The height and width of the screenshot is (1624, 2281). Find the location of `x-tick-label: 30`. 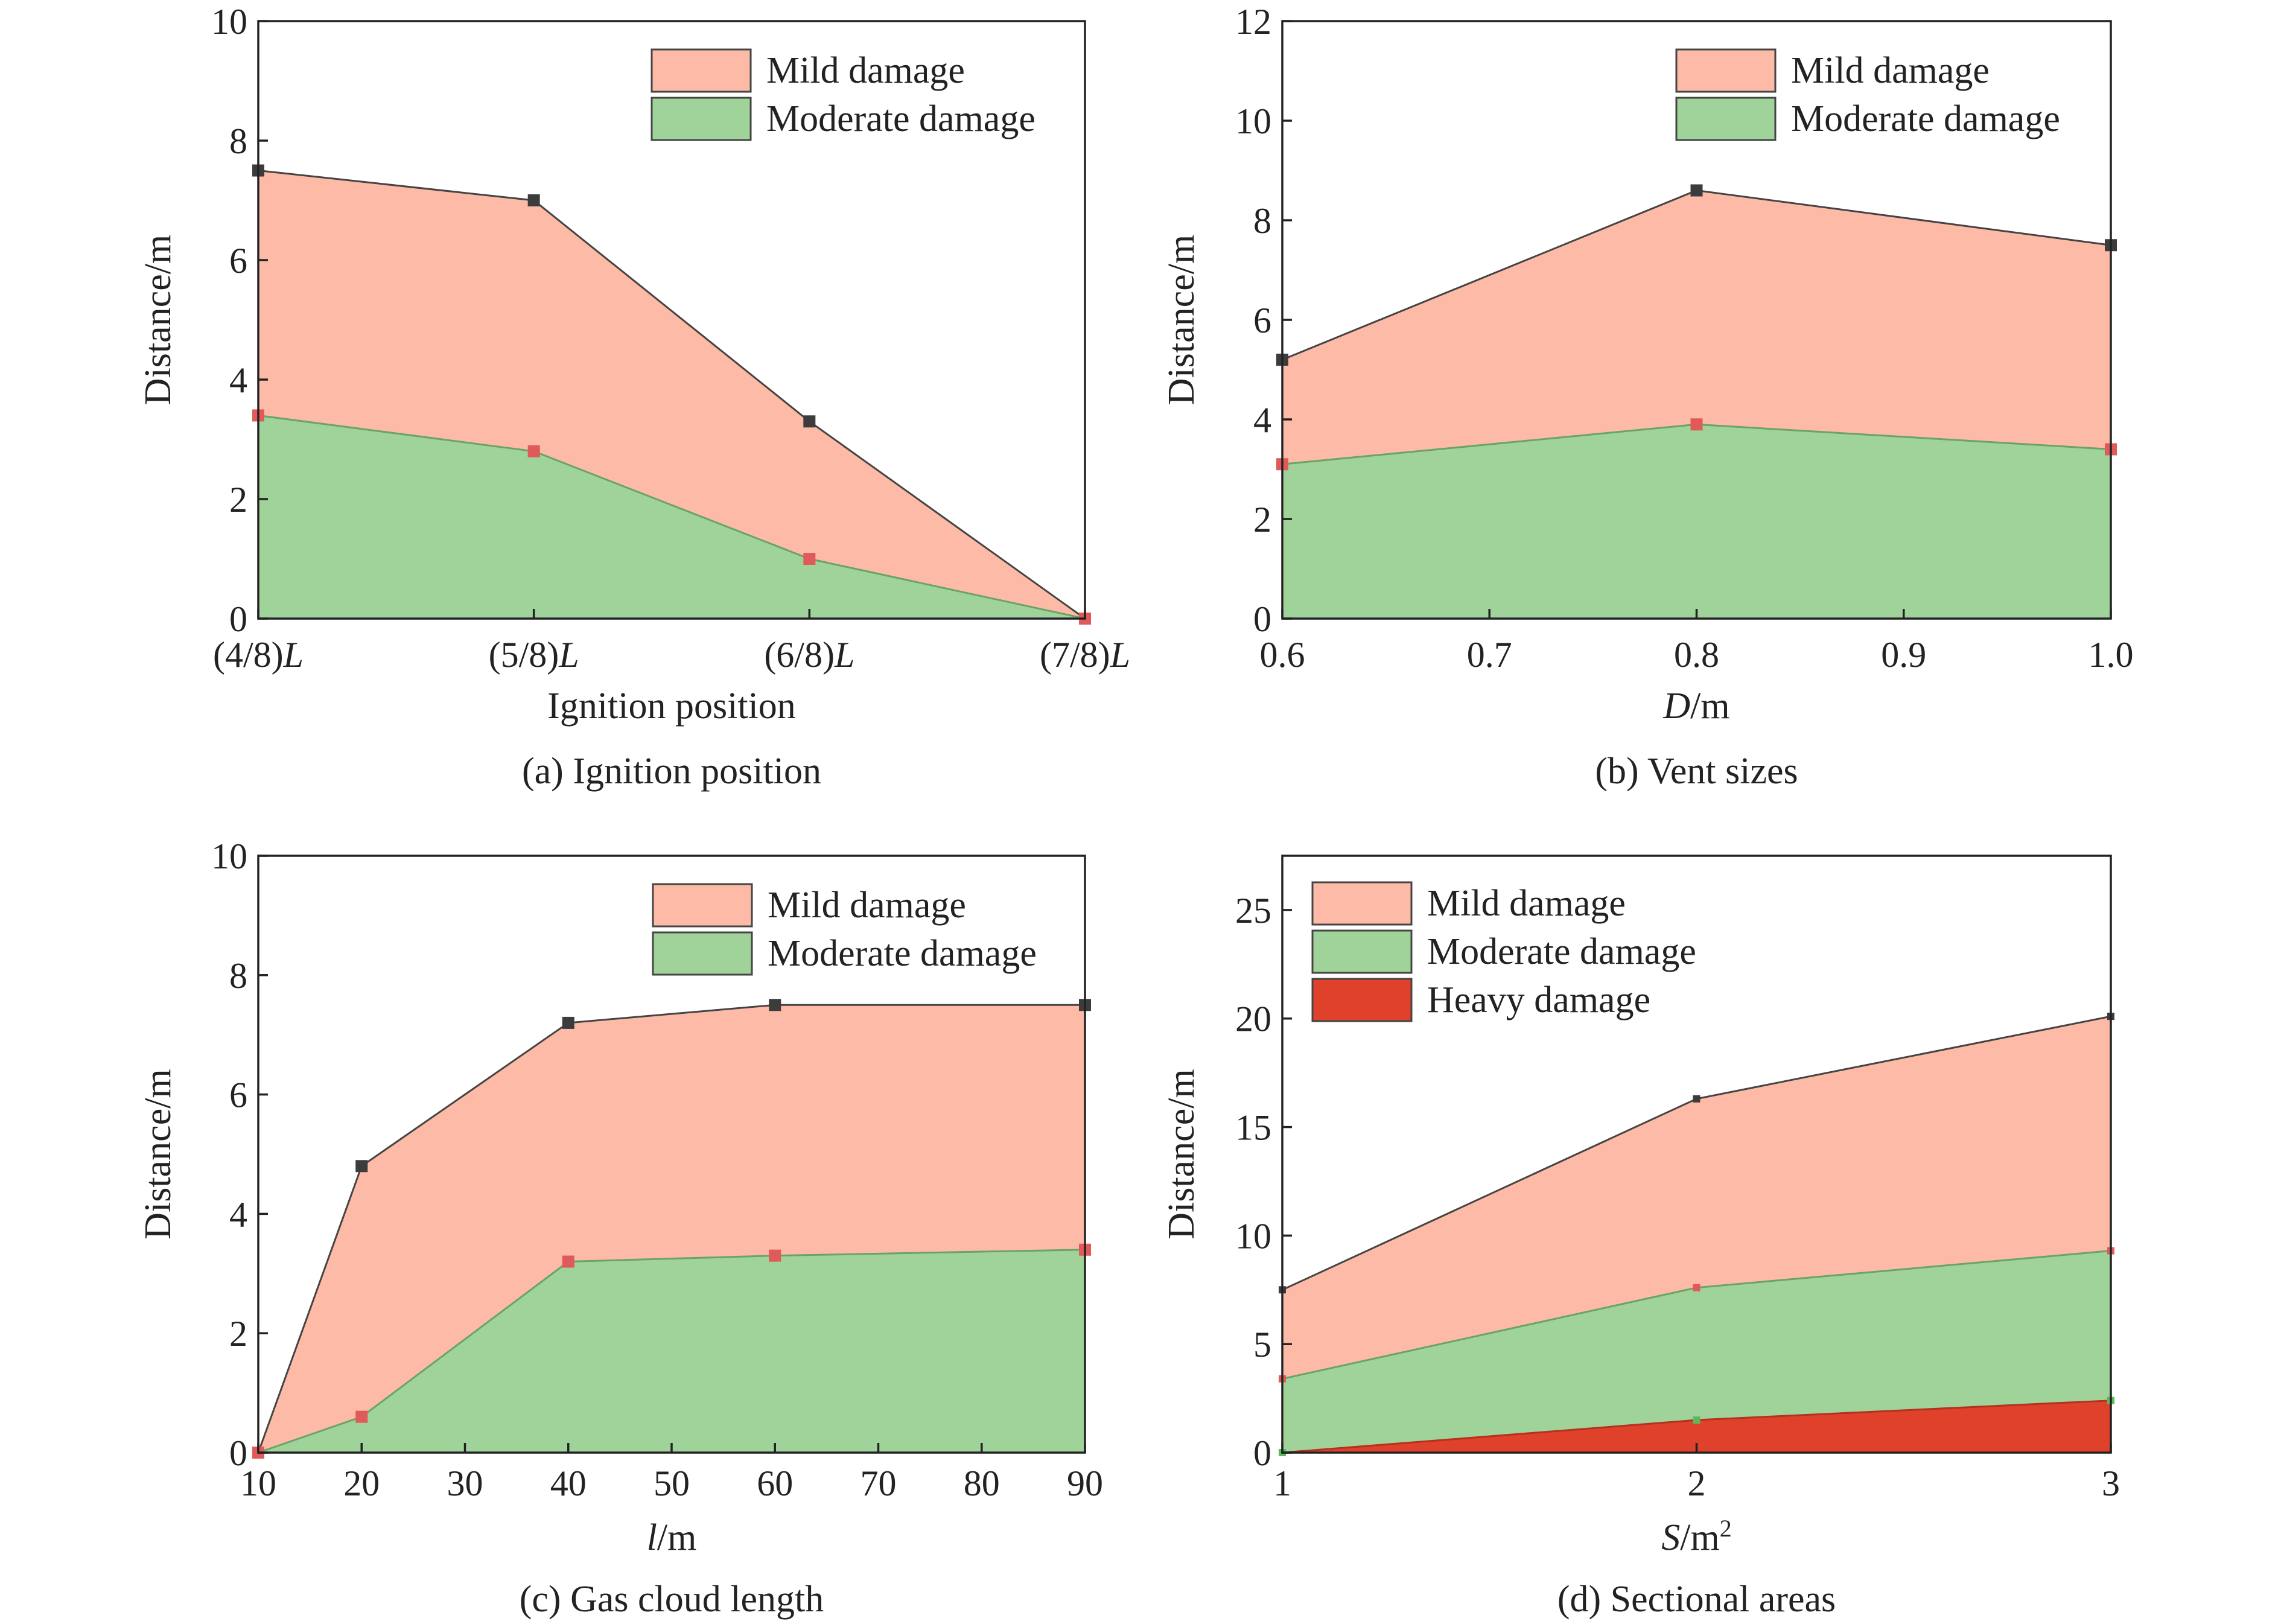

x-tick-label: 30 is located at coordinates (465, 1483).